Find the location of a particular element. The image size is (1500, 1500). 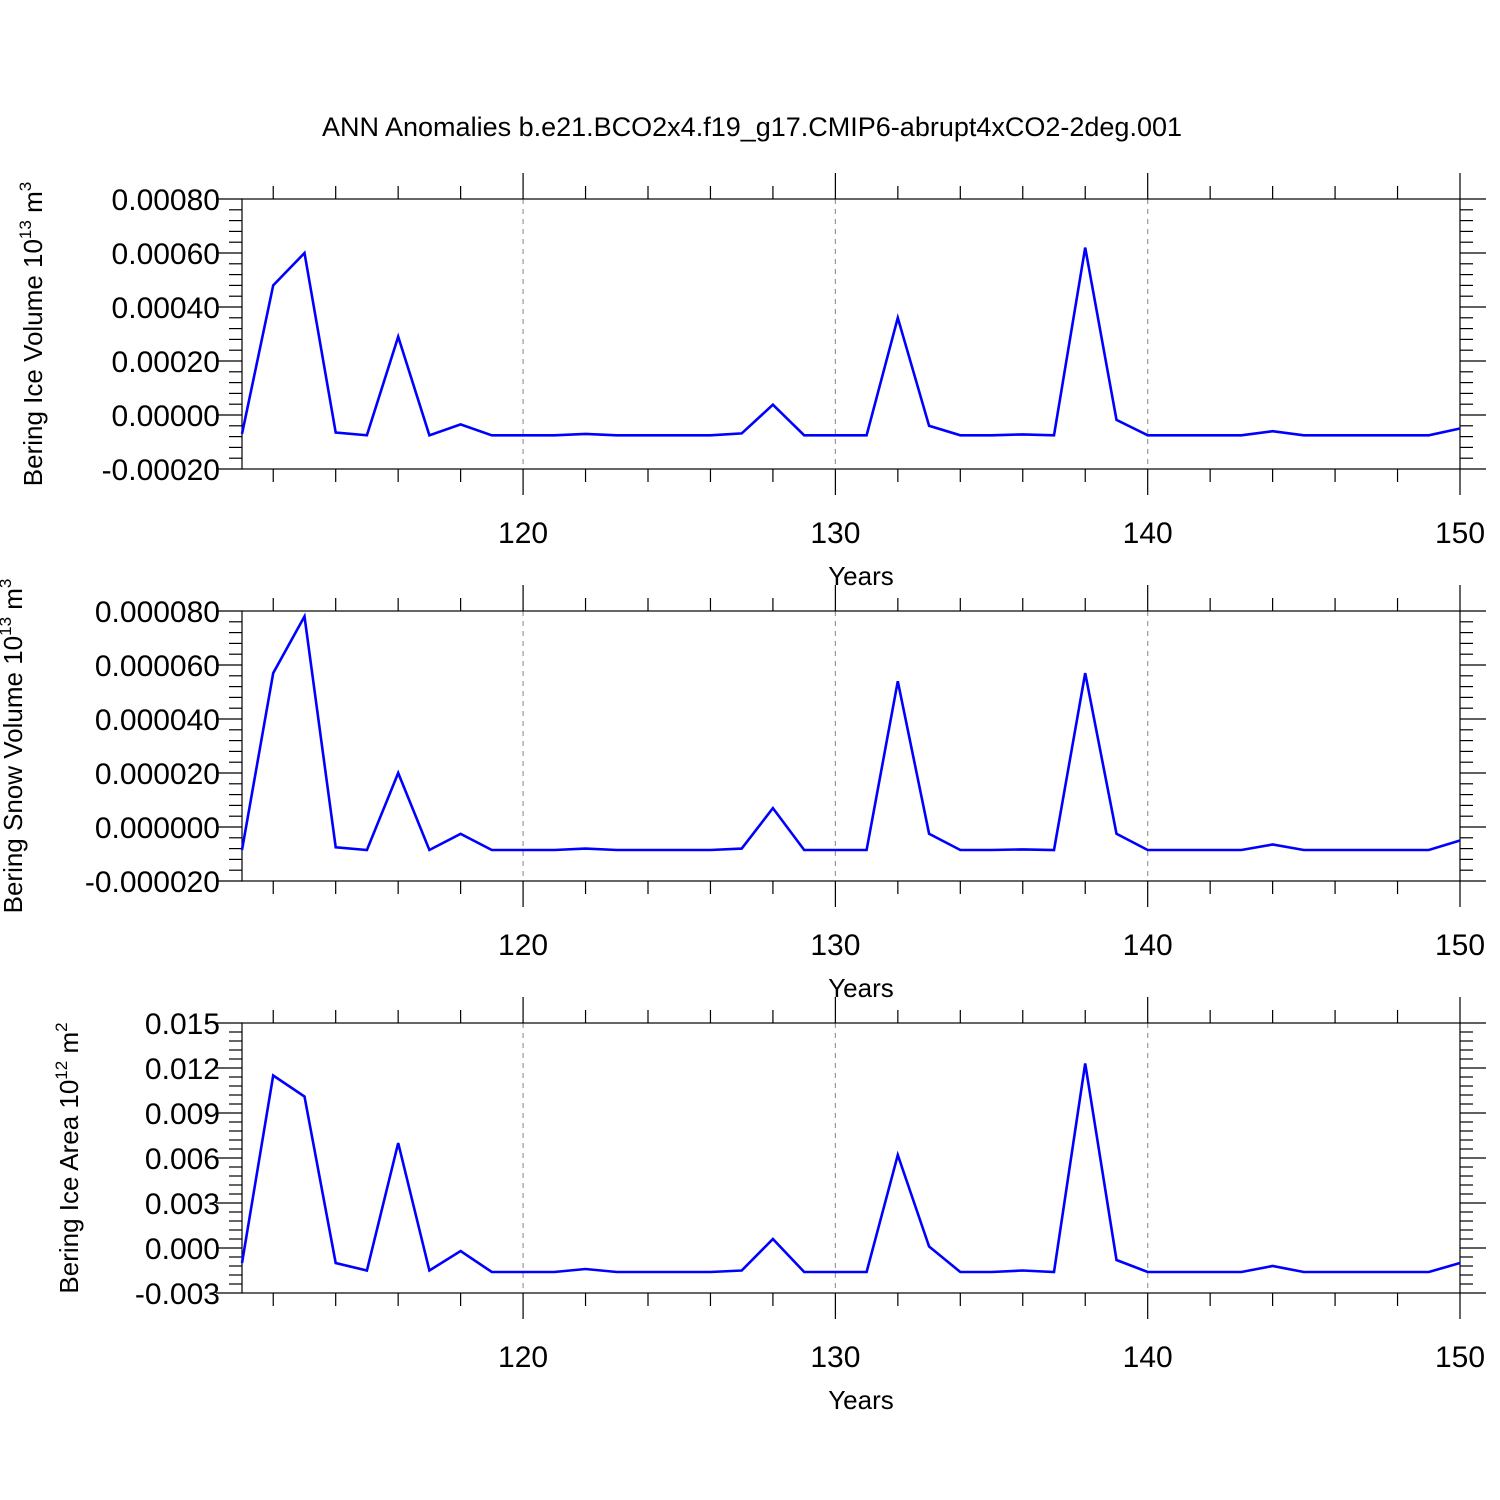

y-tick-label: 0.00000 is located at coordinates (166, 416).